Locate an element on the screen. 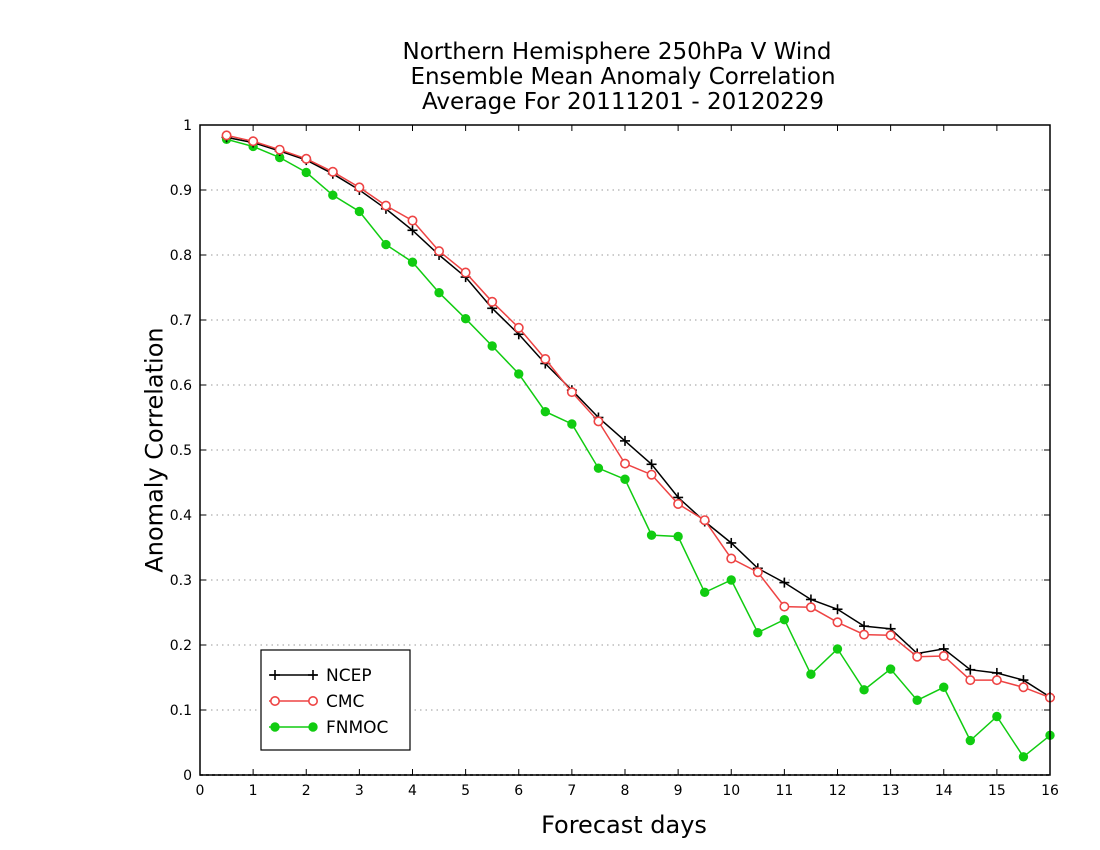  x-tick-label: 12 is located at coordinates (838, 791).